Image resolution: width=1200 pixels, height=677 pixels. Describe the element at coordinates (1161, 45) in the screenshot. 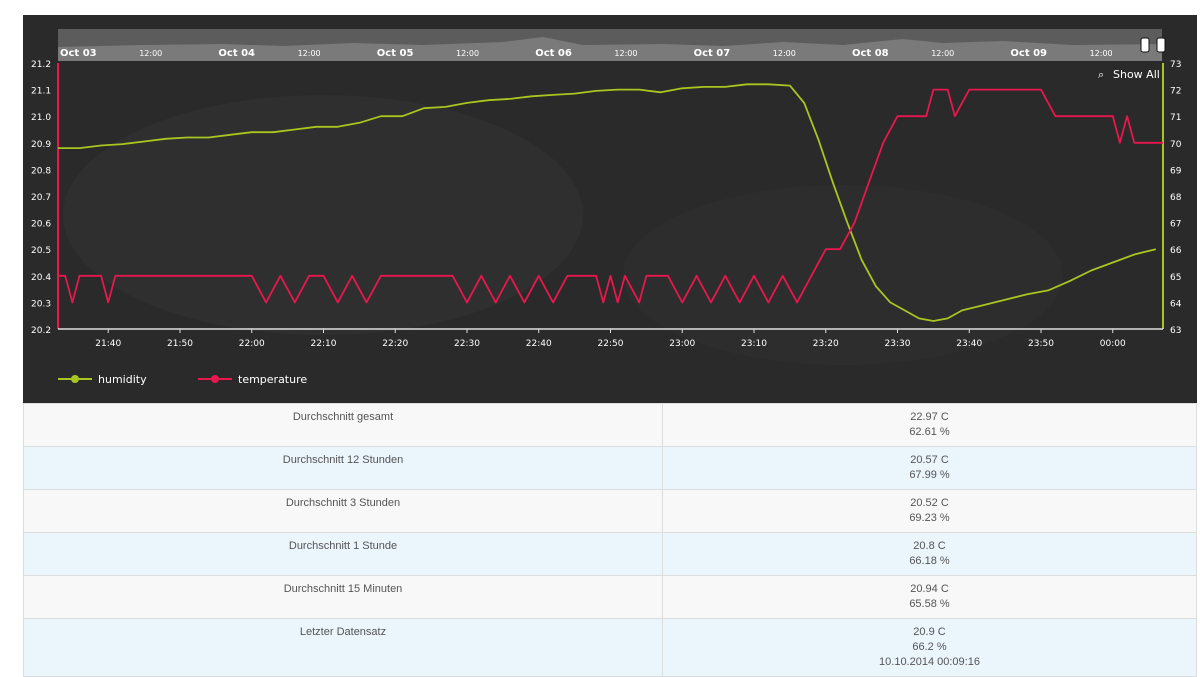

I see `navigator-handle-right` at that location.